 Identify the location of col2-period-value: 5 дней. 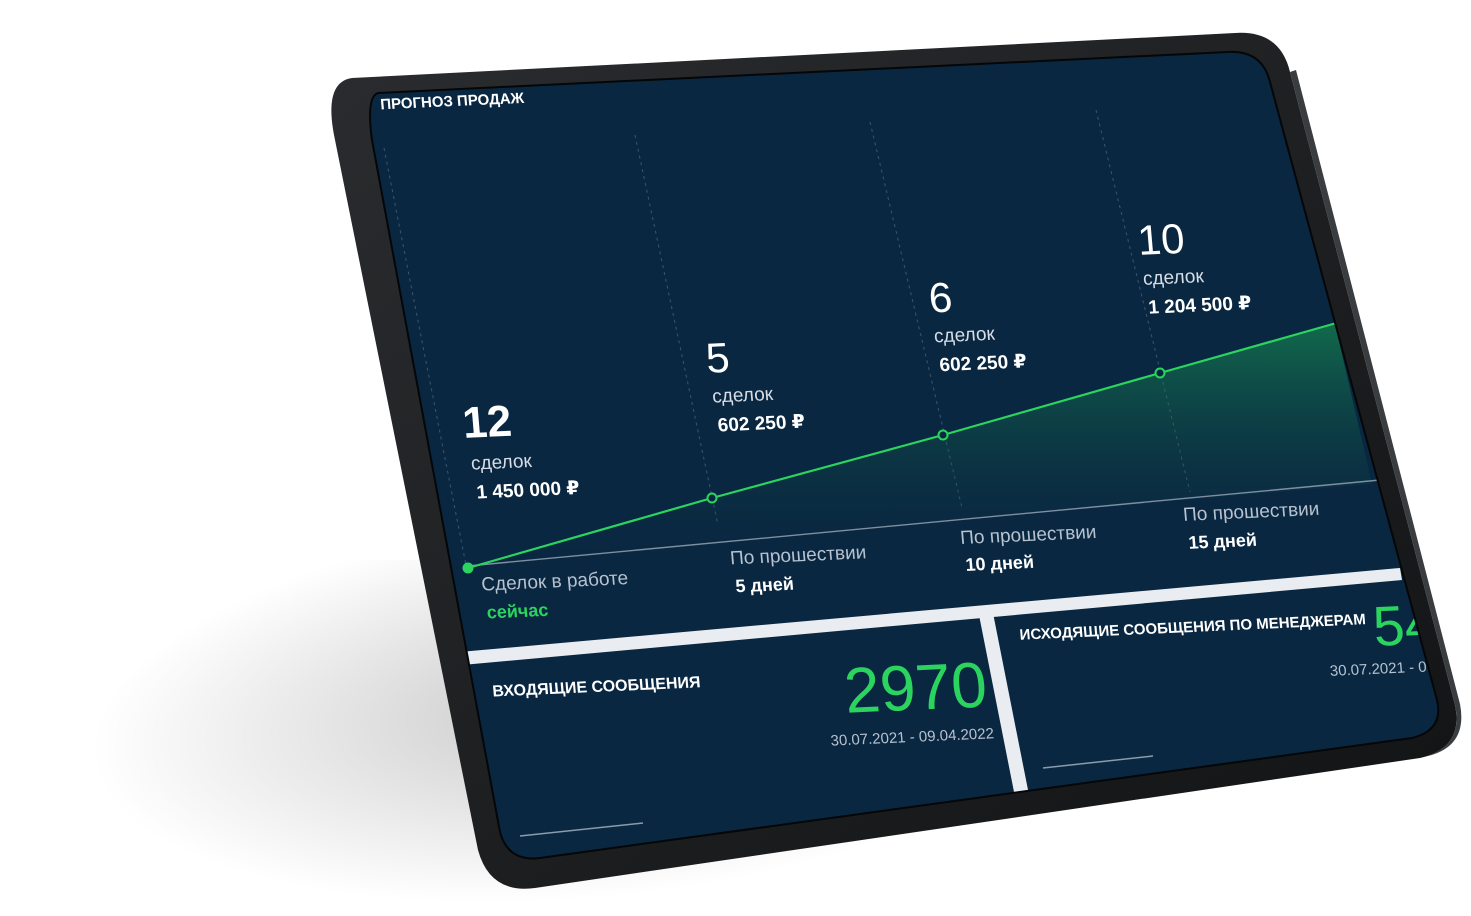
(765, 585).